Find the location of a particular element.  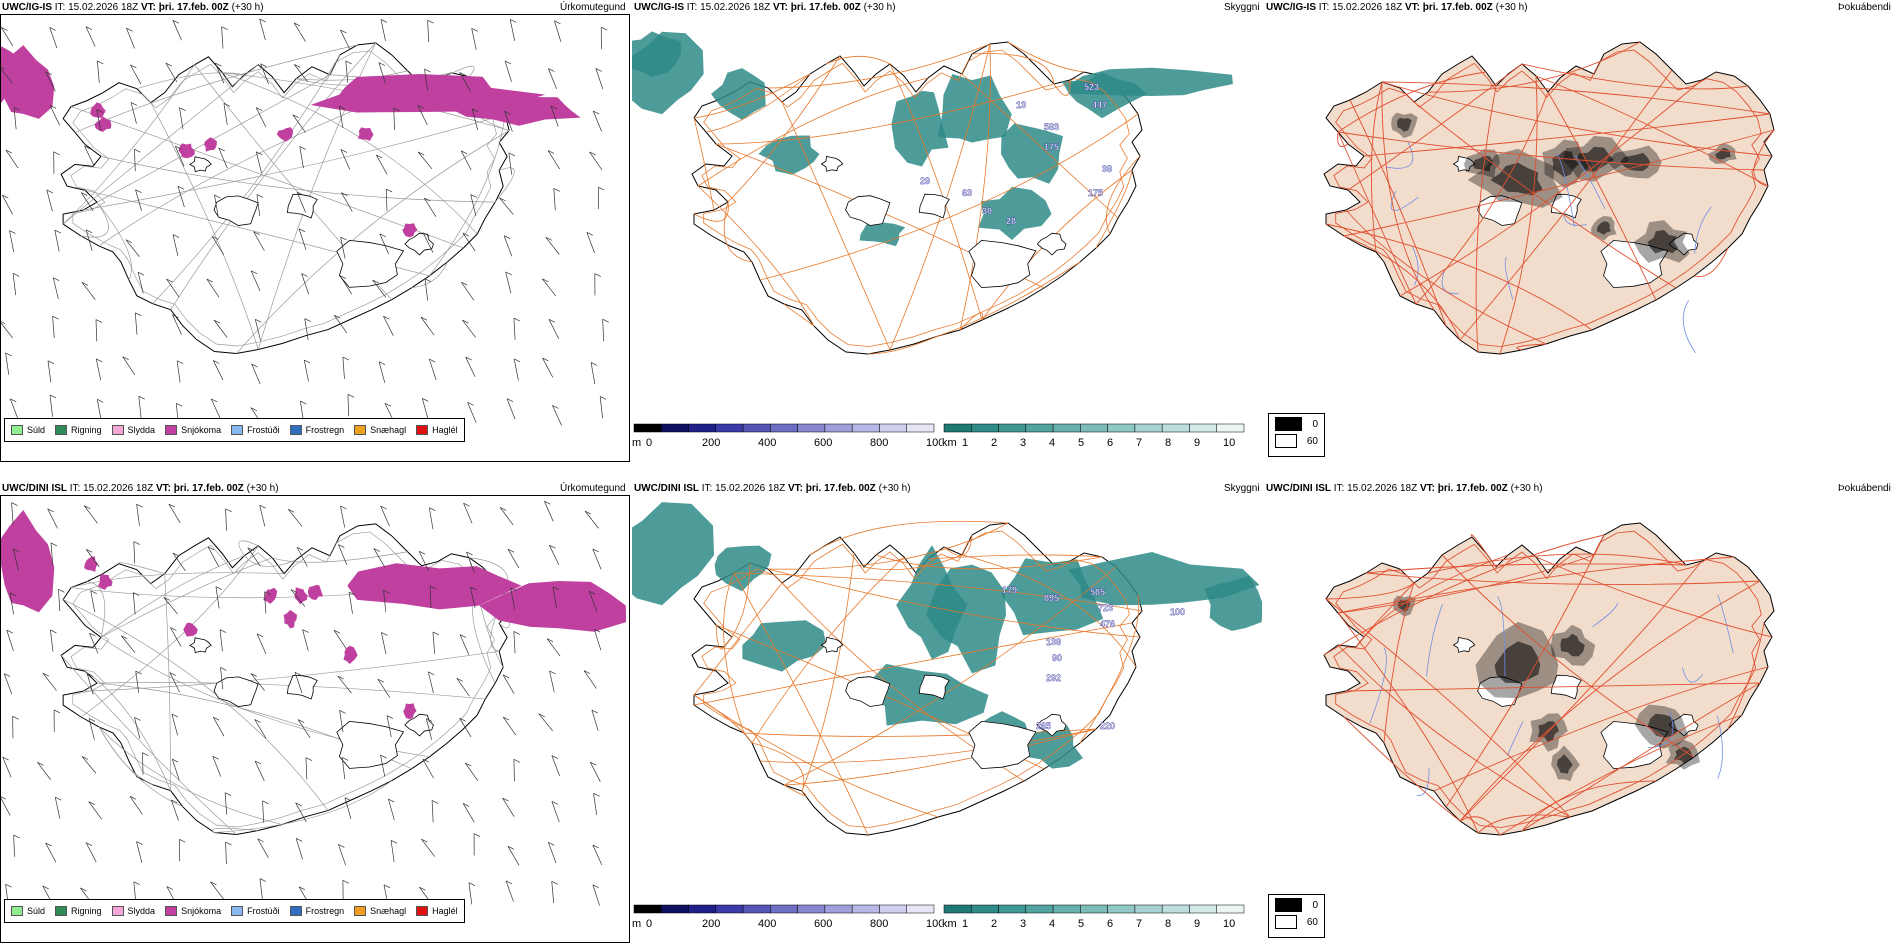

glacier-outline is located at coordinates (1464, 163).